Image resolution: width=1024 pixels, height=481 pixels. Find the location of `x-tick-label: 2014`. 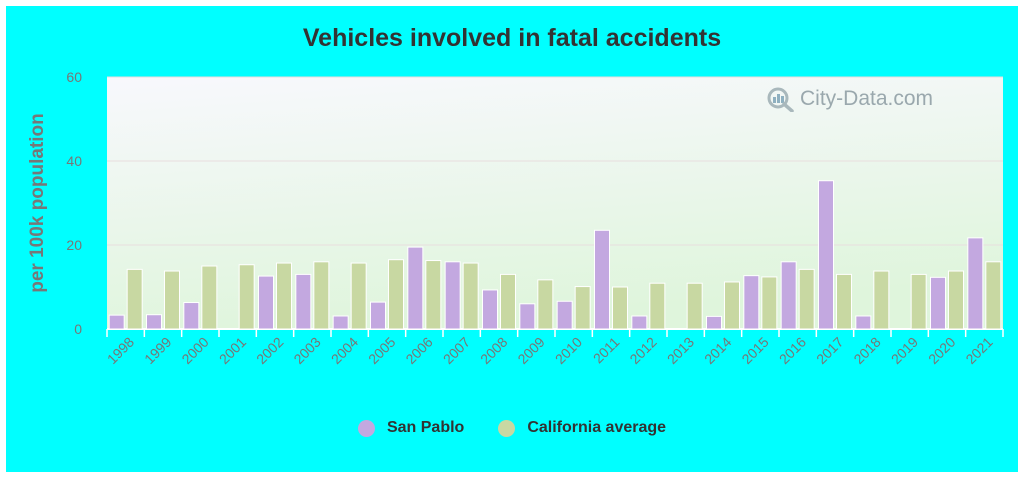

x-tick-label: 2014 is located at coordinates (717, 350).